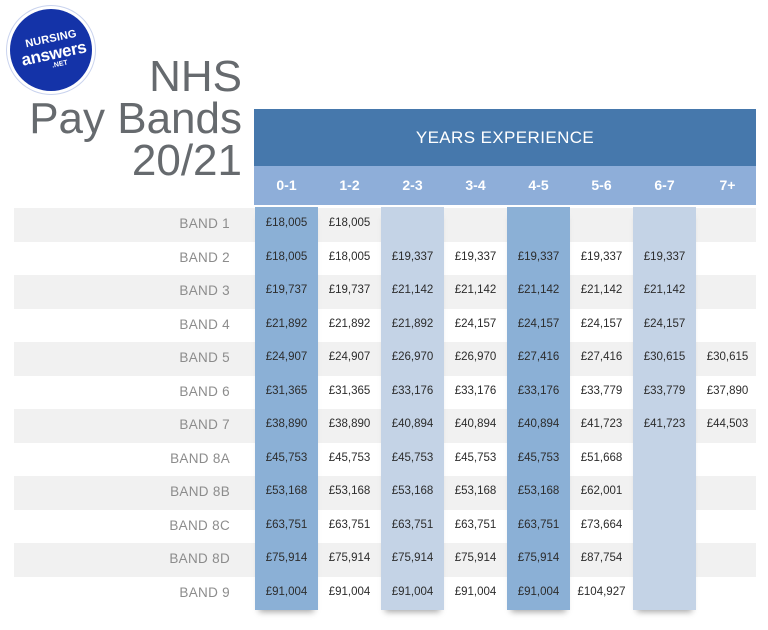 The image size is (768, 630). I want to click on salary-cell: £37,890, so click(727, 390).